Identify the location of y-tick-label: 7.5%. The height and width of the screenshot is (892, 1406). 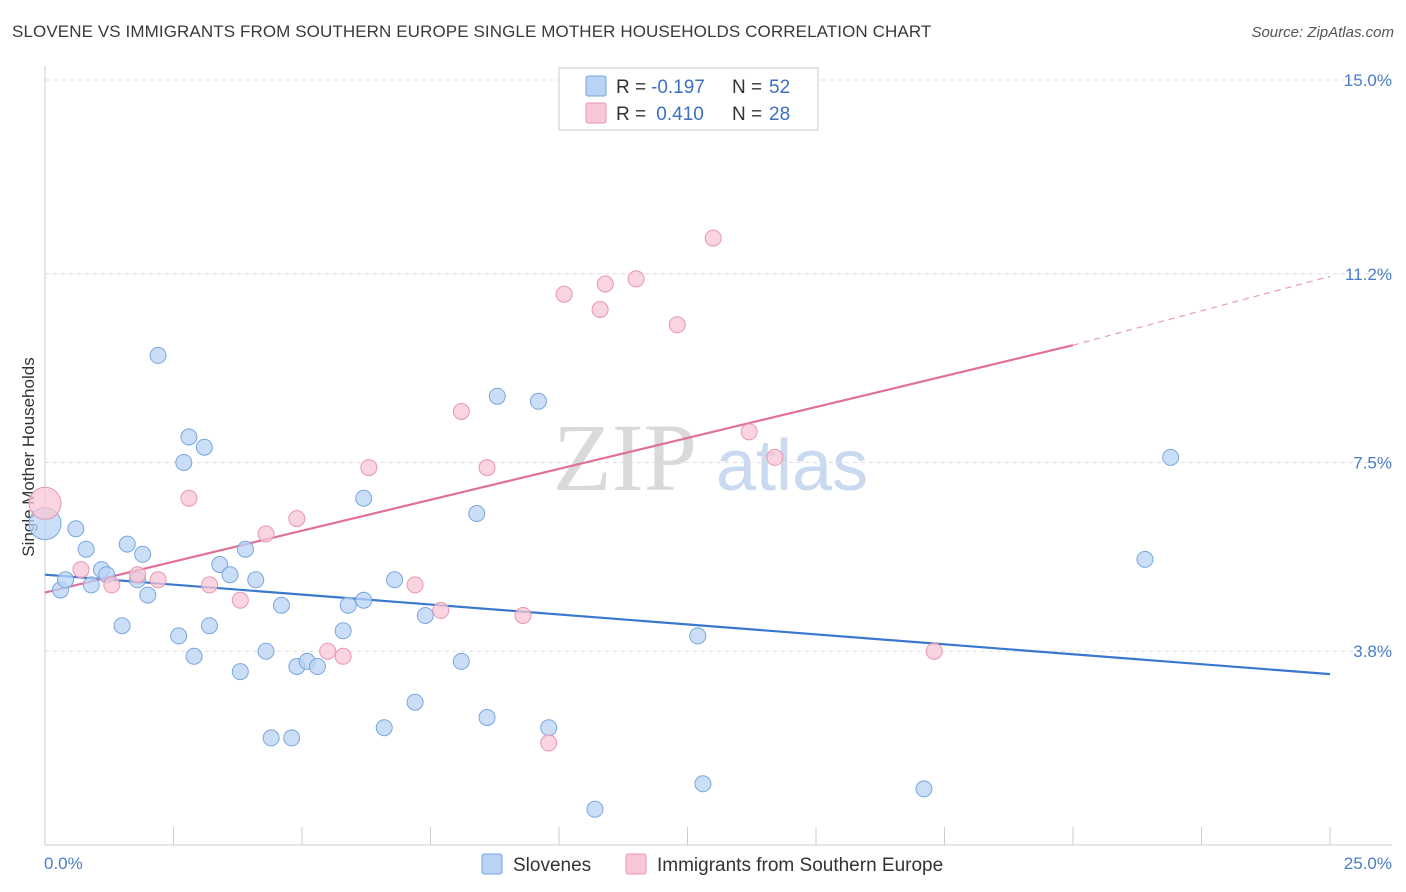
(1372, 463).